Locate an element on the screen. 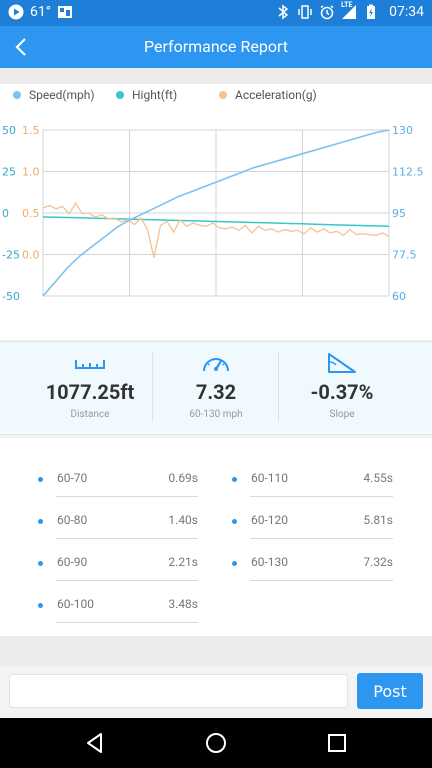 Image resolution: width=432 pixels, height=768 pixels. app-bar: Performance Report is located at coordinates (216, 47).